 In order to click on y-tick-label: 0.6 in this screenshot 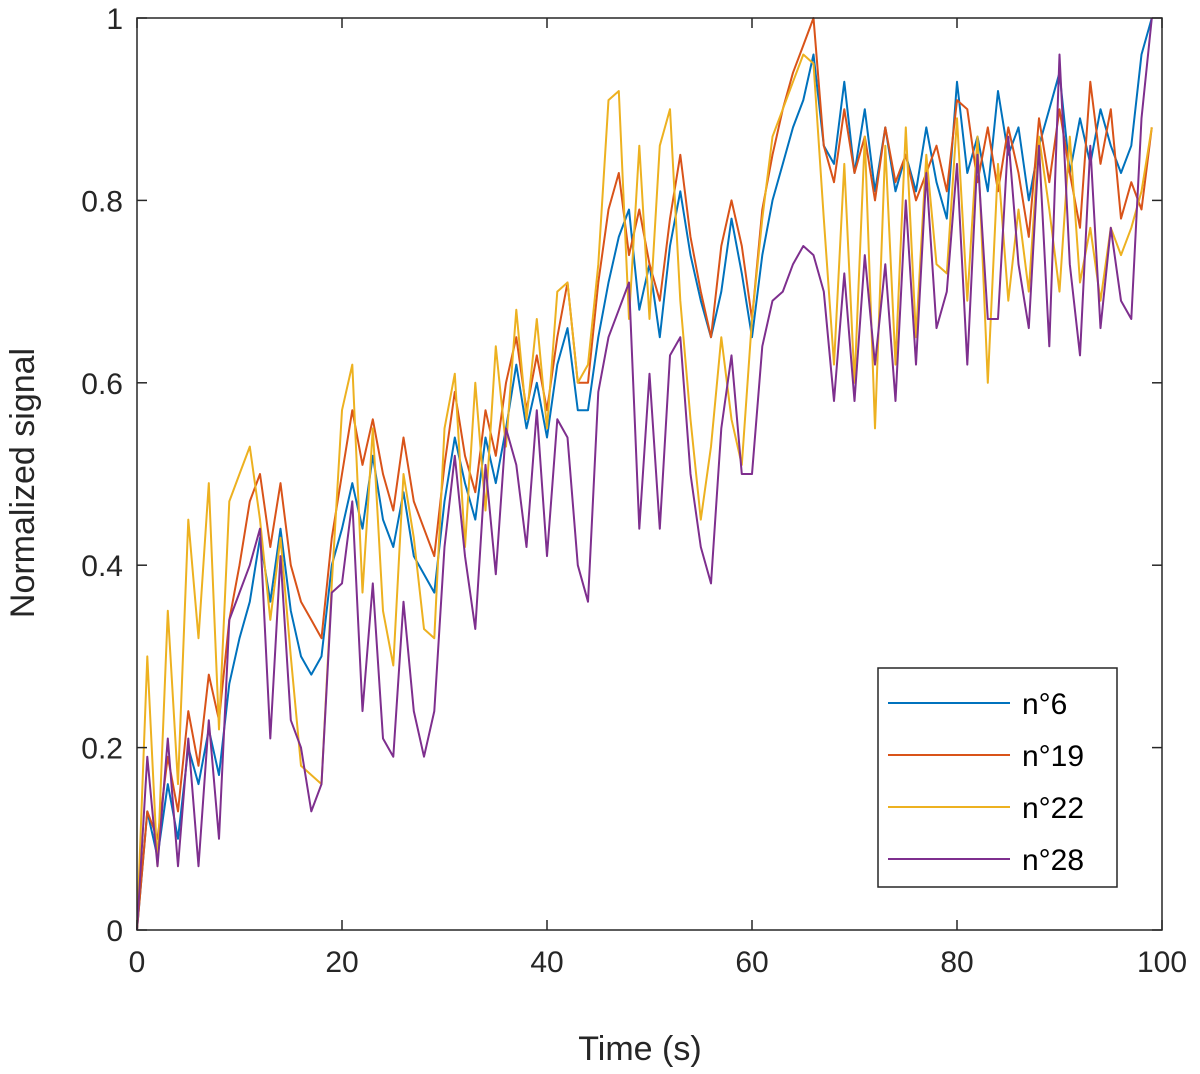, I will do `click(102, 384)`.